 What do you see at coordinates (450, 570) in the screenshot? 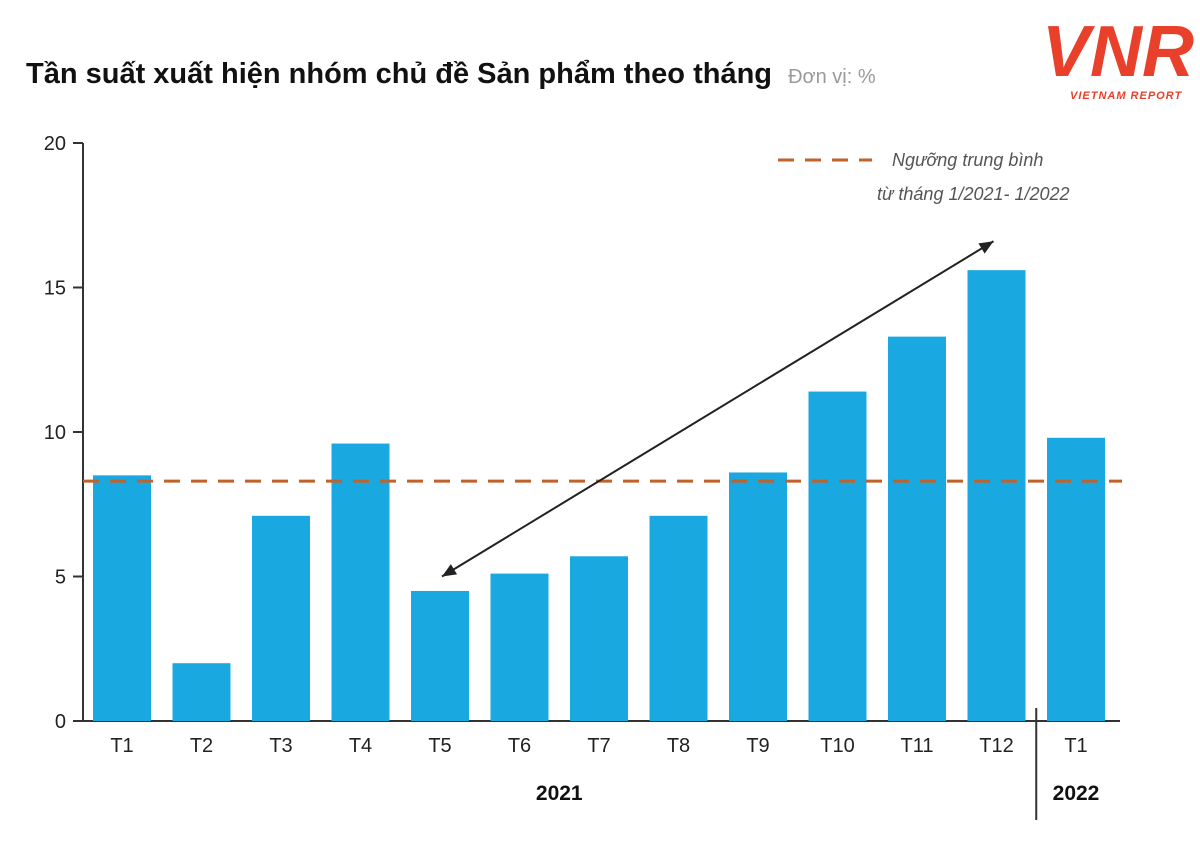
I see `trend-arrow-head-start` at bounding box center [450, 570].